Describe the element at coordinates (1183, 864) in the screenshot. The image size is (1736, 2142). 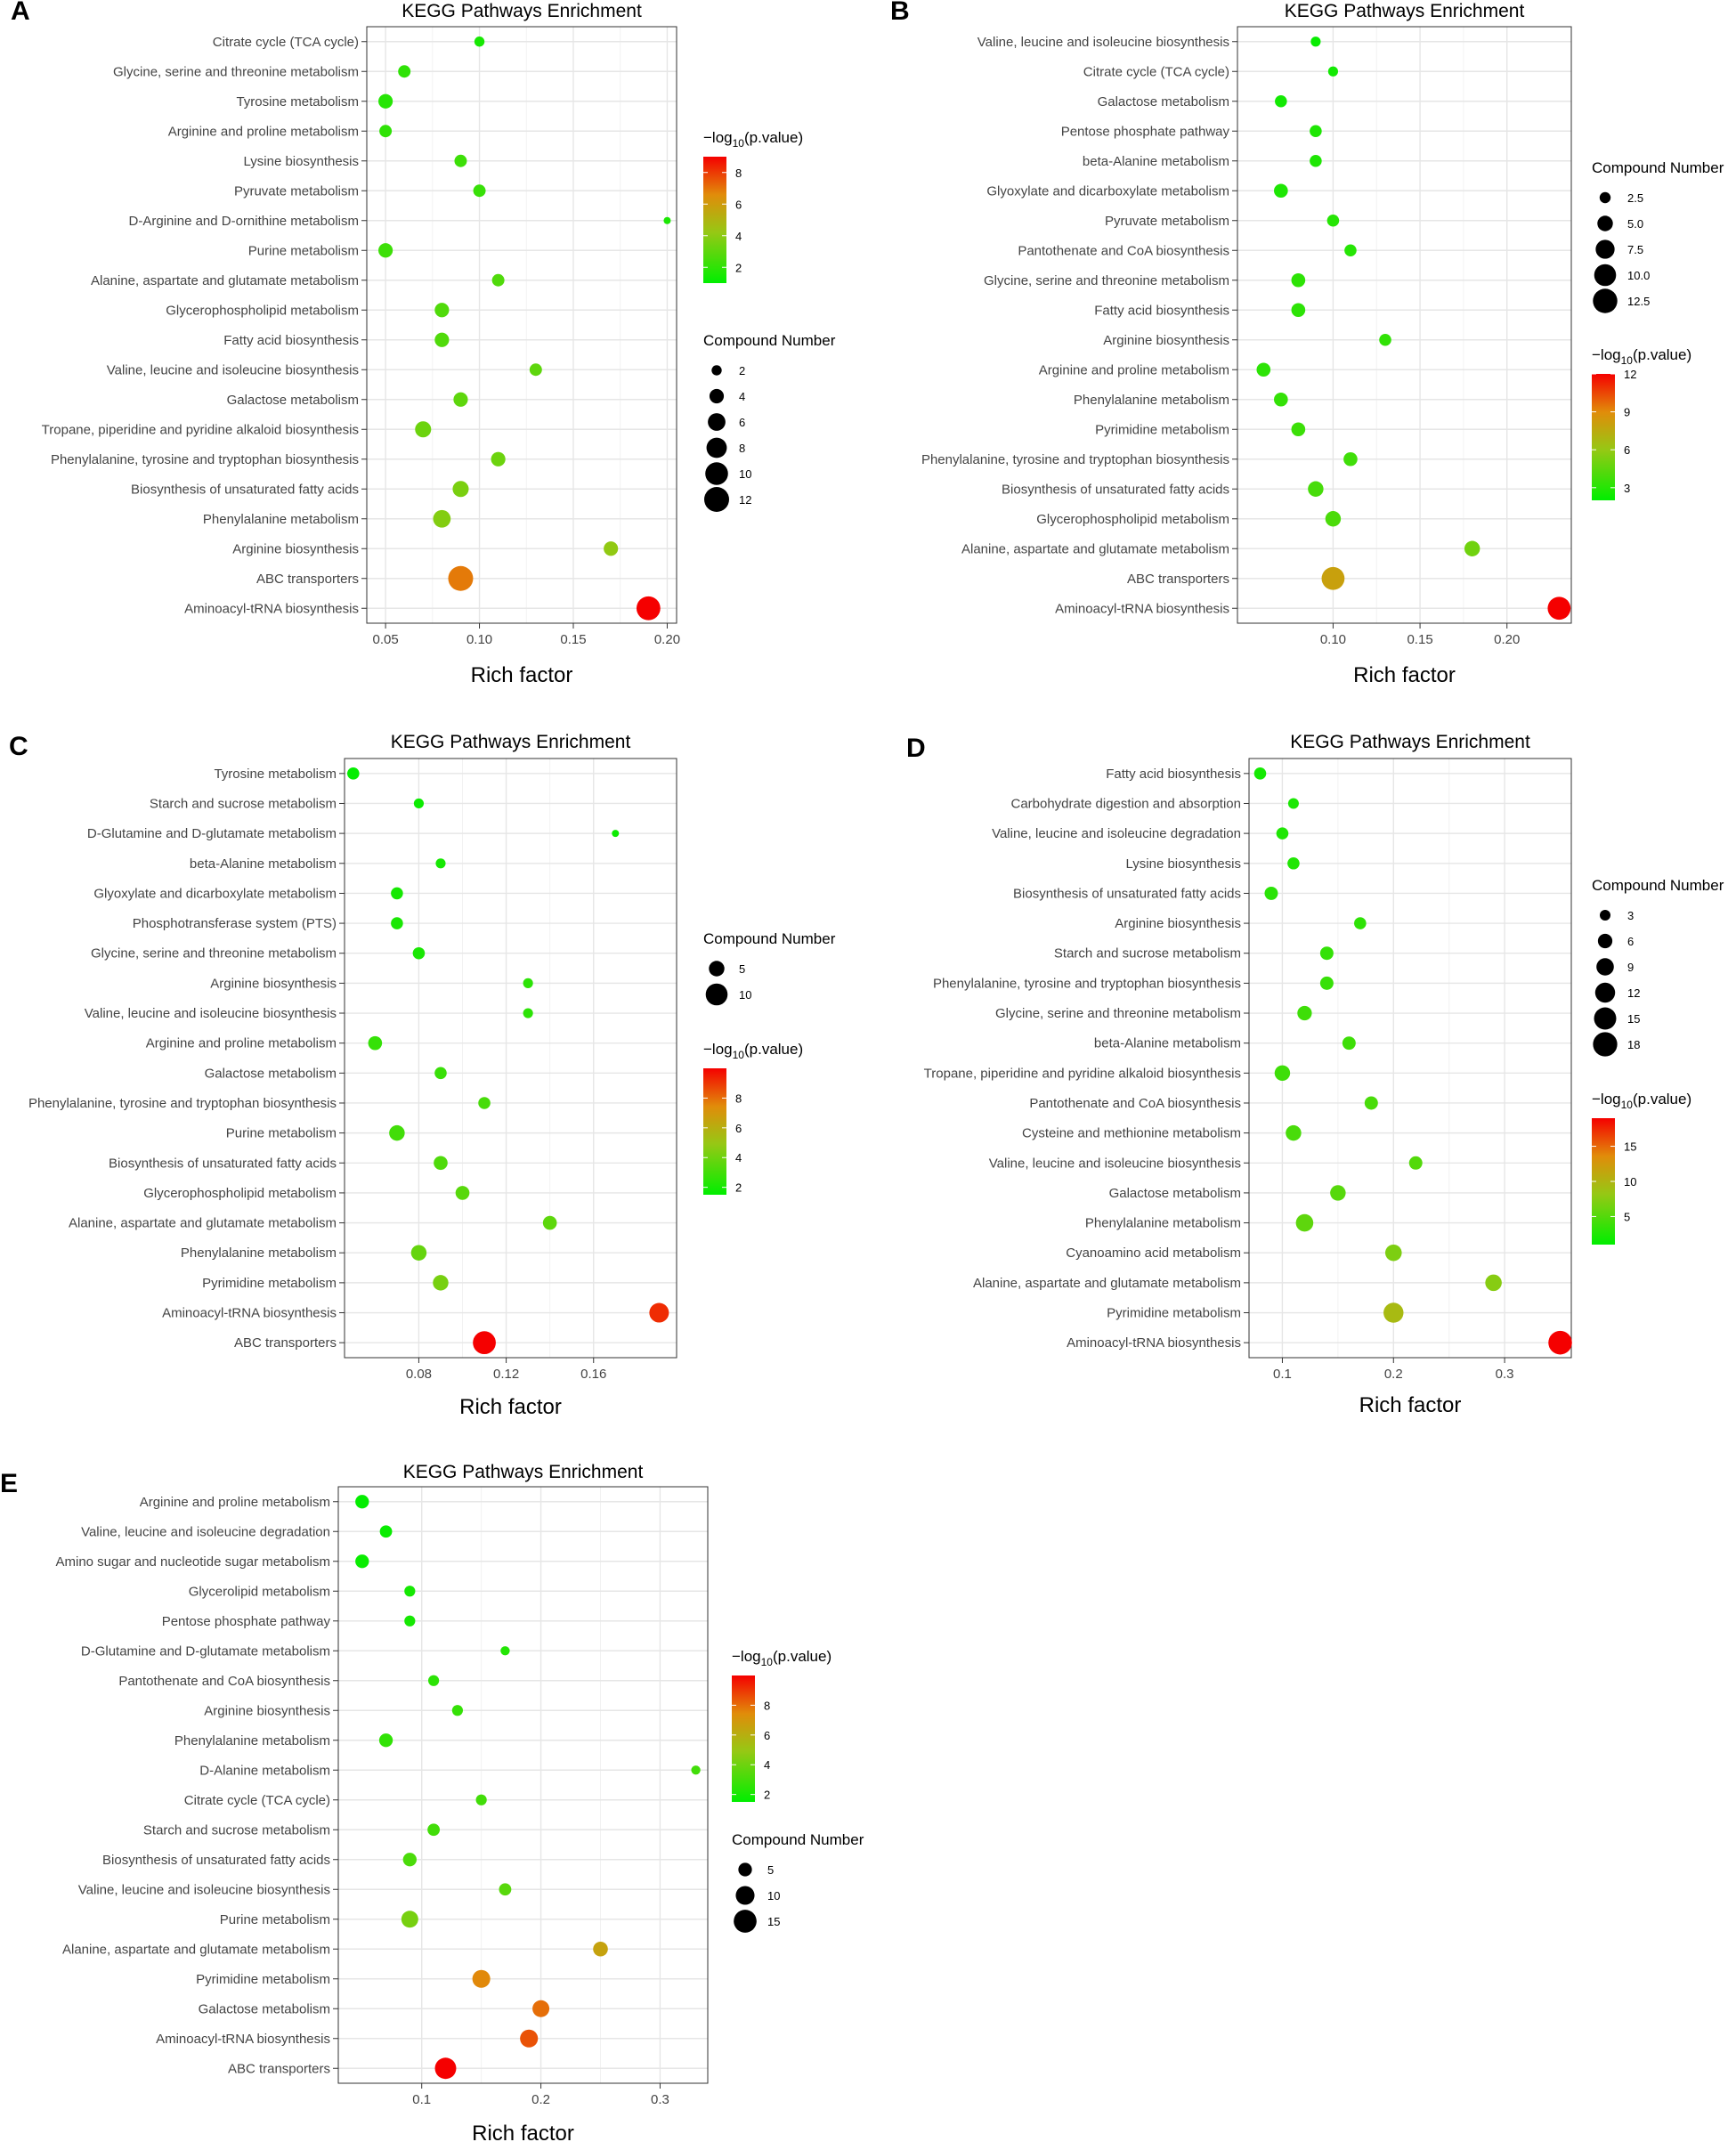
I see `pathway-label: Lysine biosynthesis` at that location.